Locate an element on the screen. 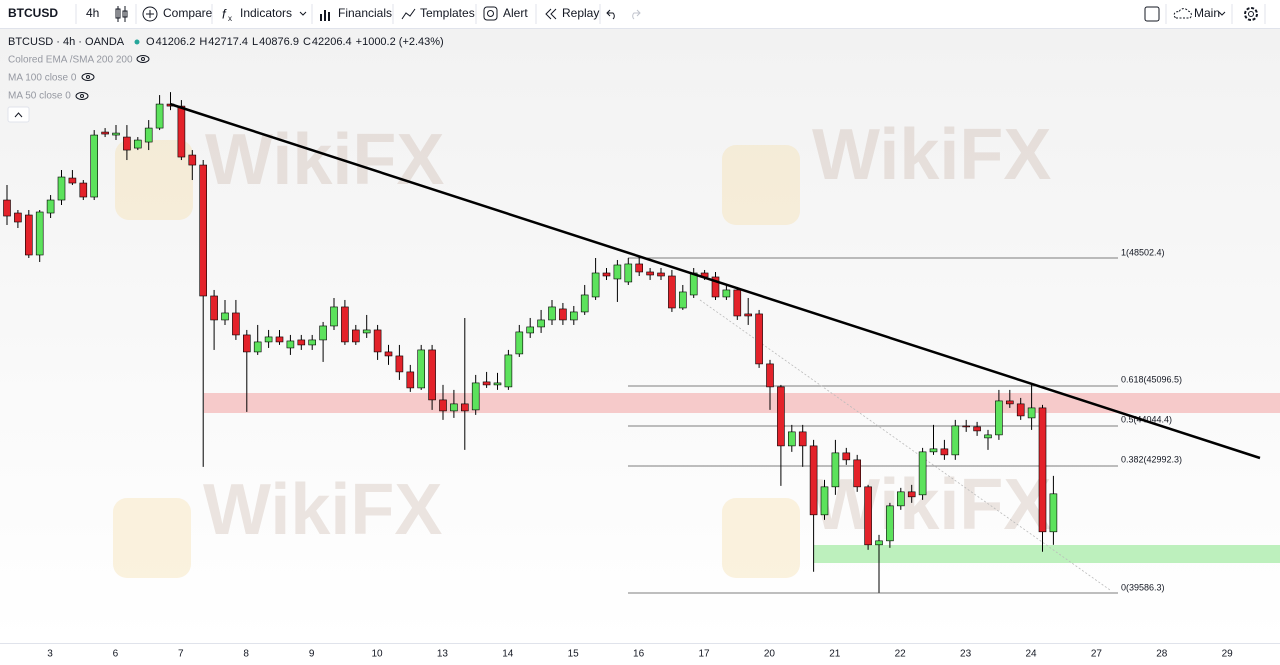 The image size is (1280, 665). resistance-zone is located at coordinates (742, 403).